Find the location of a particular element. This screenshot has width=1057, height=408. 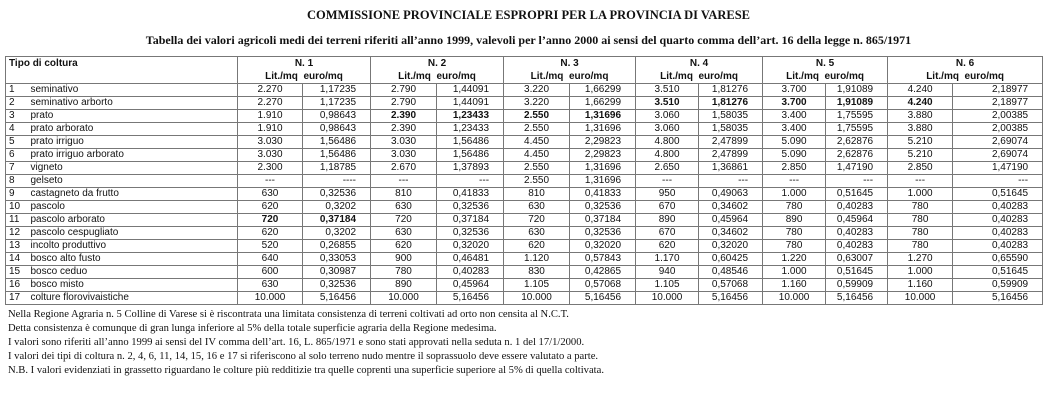

value-euro: 0,32536 is located at coordinates (336, 194).